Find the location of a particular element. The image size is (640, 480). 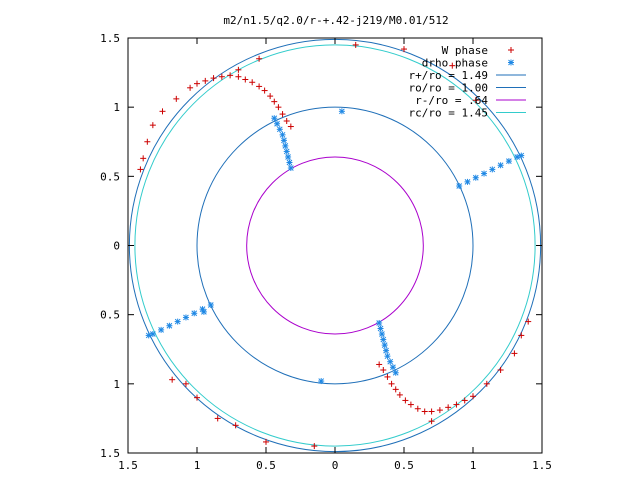

x-tick-label: 0 is located at coordinates (335, 465).